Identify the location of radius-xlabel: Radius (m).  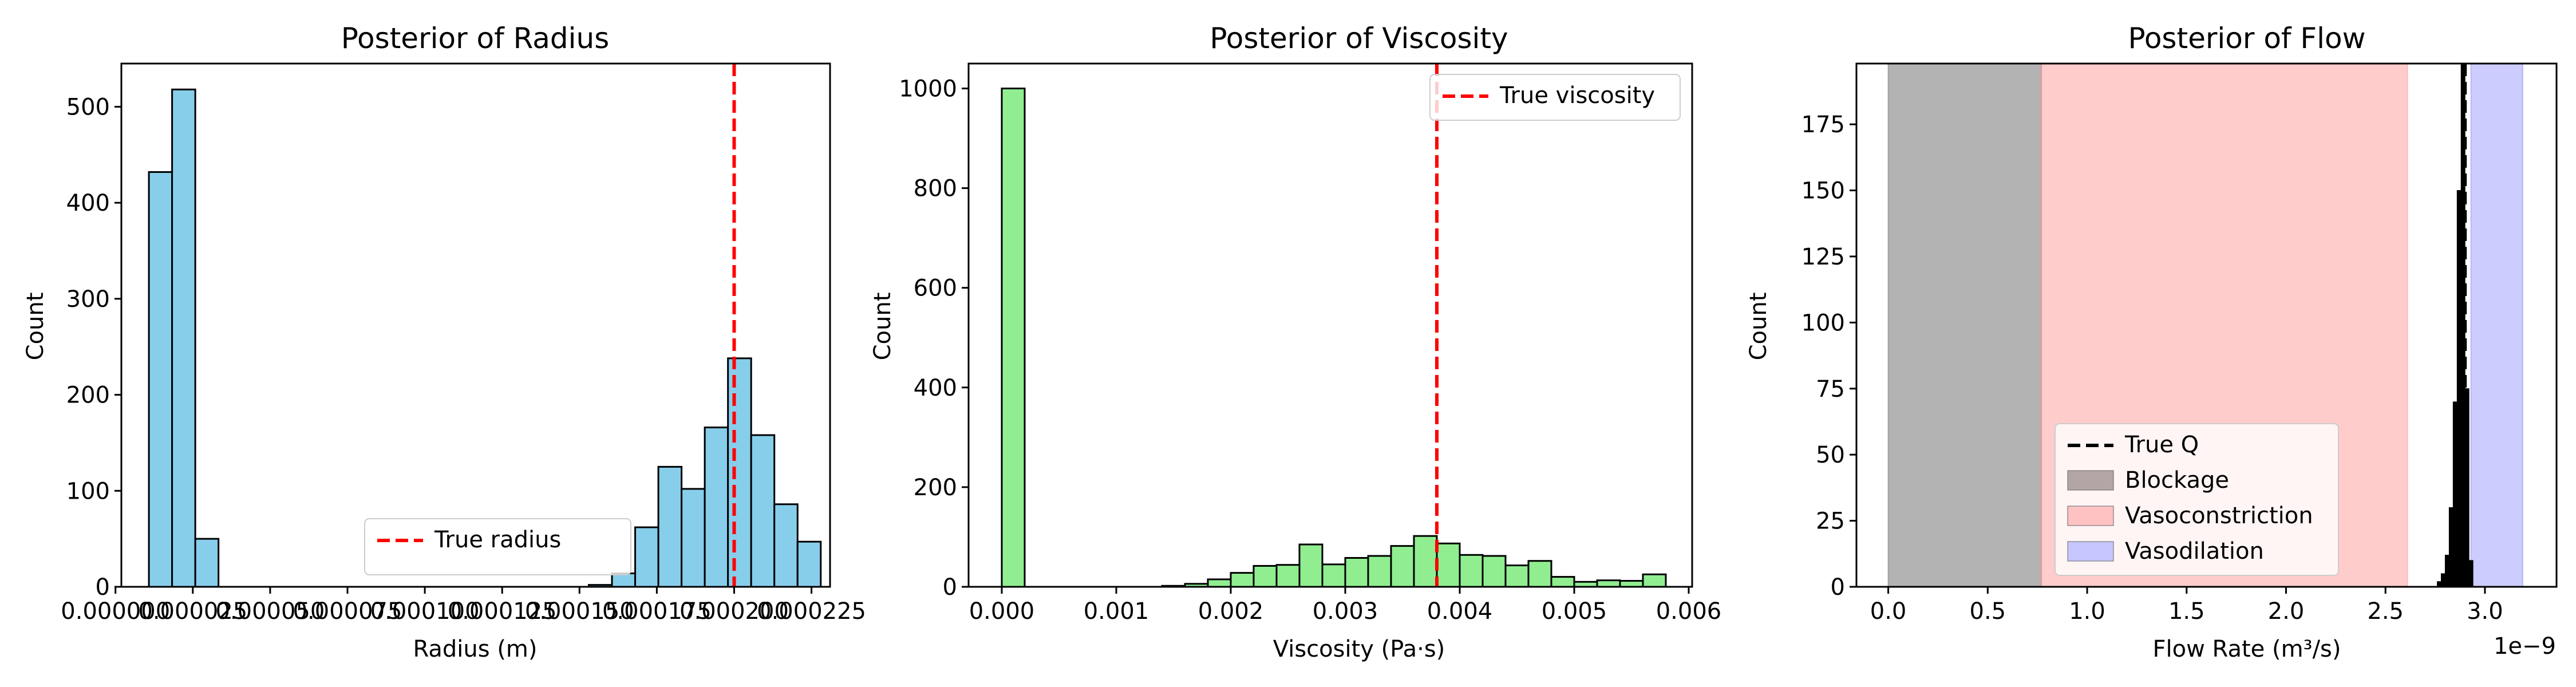
(475, 649).